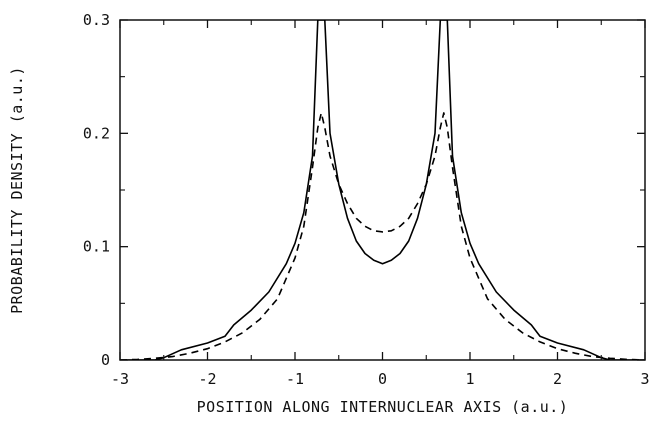 This screenshot has width=655, height=421. What do you see at coordinates (644, 379) in the screenshot?
I see `x-tick-label: 3` at bounding box center [644, 379].